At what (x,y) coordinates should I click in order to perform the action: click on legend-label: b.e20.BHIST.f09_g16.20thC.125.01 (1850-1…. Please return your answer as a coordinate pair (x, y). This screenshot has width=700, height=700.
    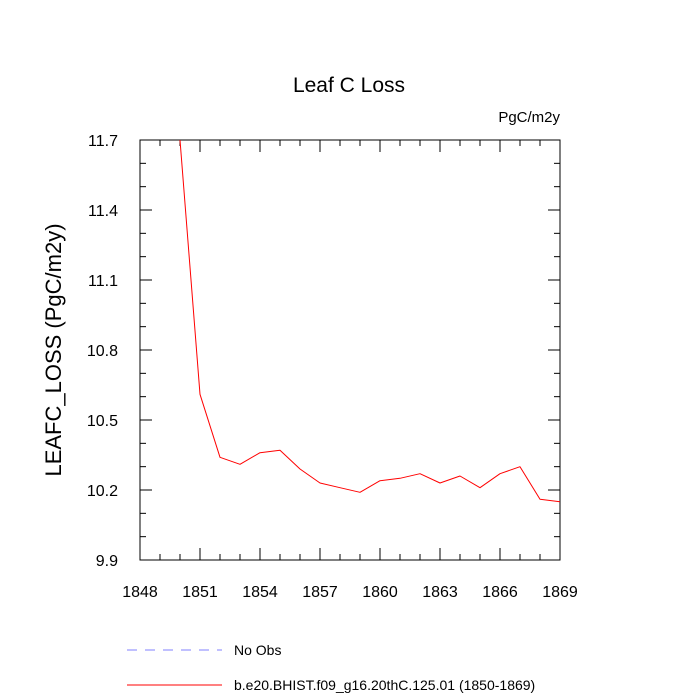
    Looking at the image, I should click on (384, 685).